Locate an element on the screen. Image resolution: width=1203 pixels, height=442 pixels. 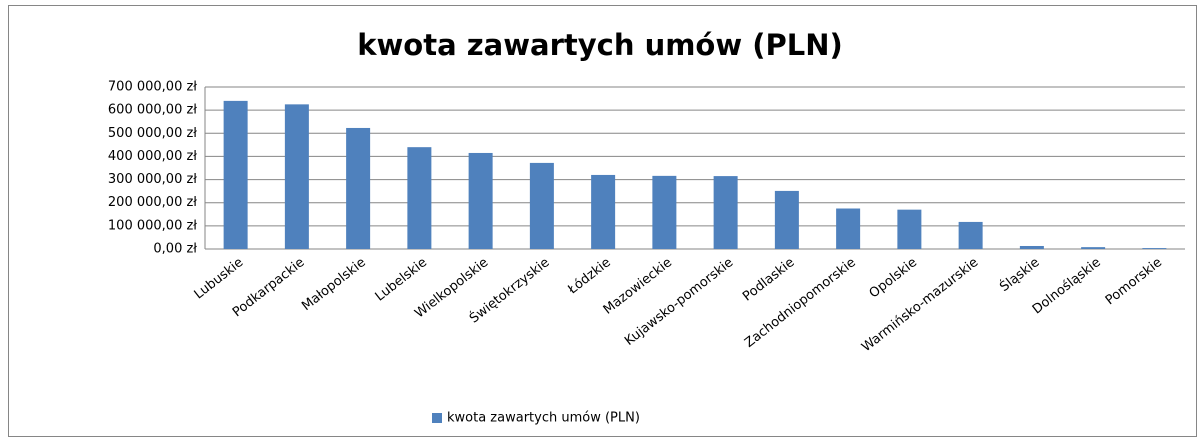
legend-swatch is located at coordinates (437, 418).